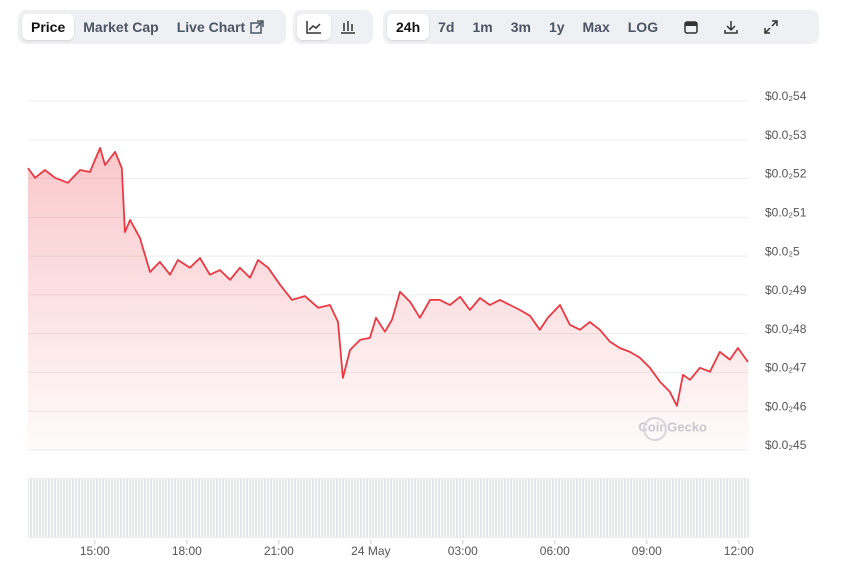  Describe the element at coordinates (482, 27) in the screenshot. I see `range-tab: 1m` at that location.